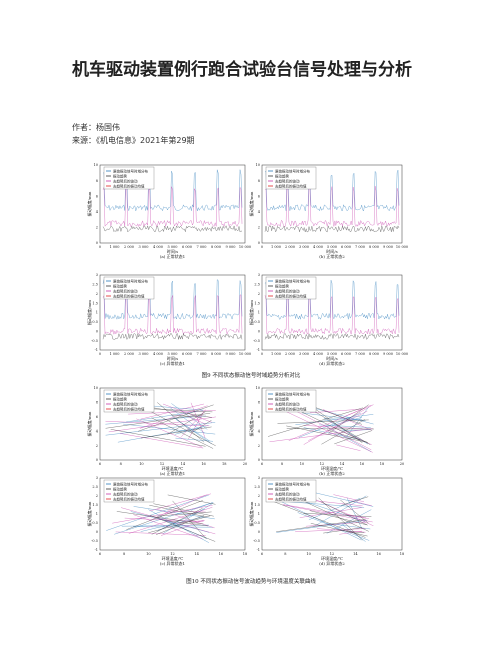 The image size is (502, 649). Describe the element at coordinates (187, 247) in the screenshot. I see `x-tick-label: 6 000` at that location.